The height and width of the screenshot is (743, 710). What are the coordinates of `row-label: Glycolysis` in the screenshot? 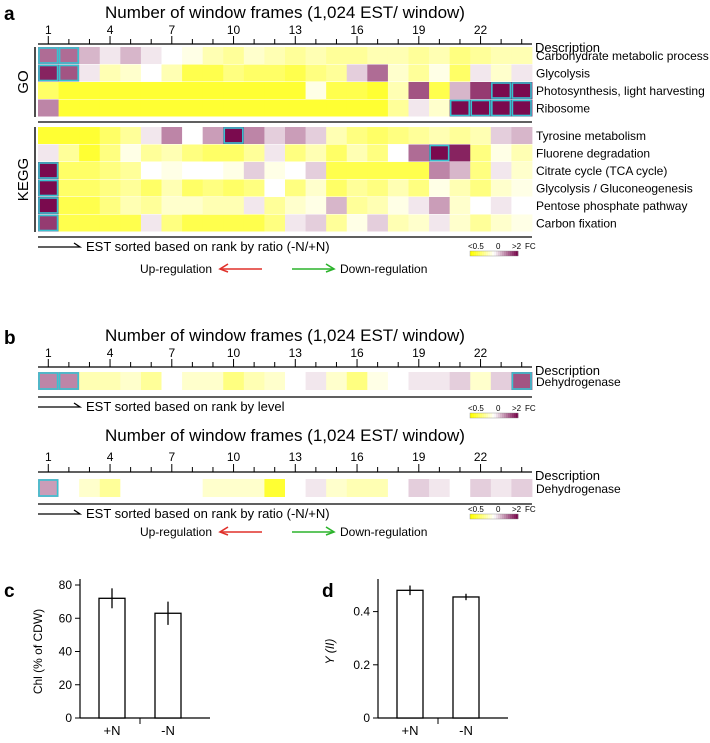 It's located at (563, 74).